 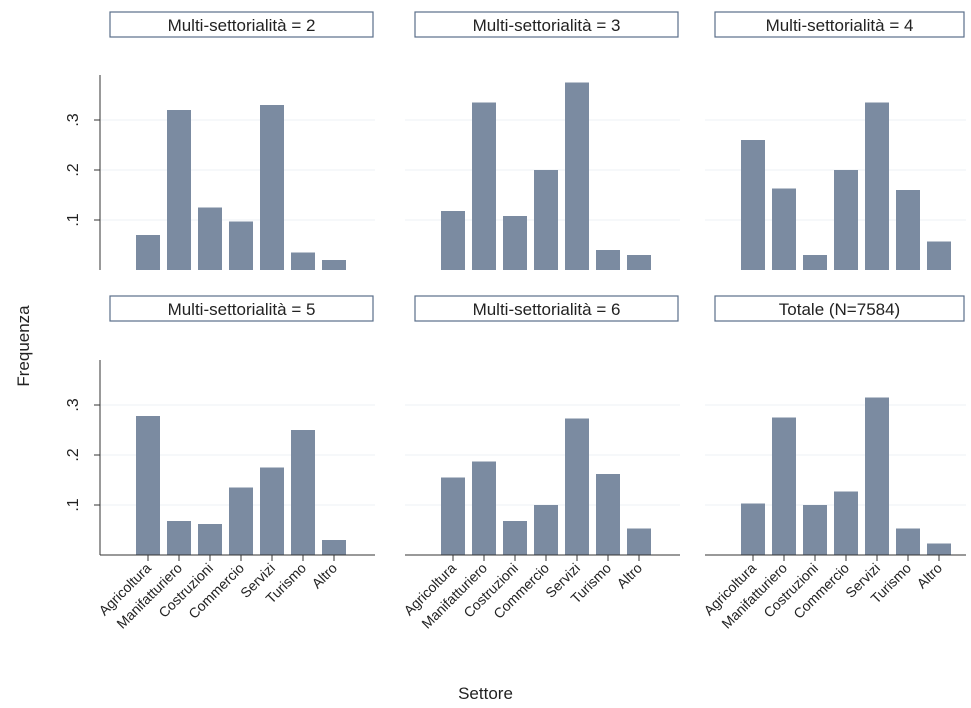 I want to click on panel-1-y-tick-label-3: .3, so click(x=73, y=119).